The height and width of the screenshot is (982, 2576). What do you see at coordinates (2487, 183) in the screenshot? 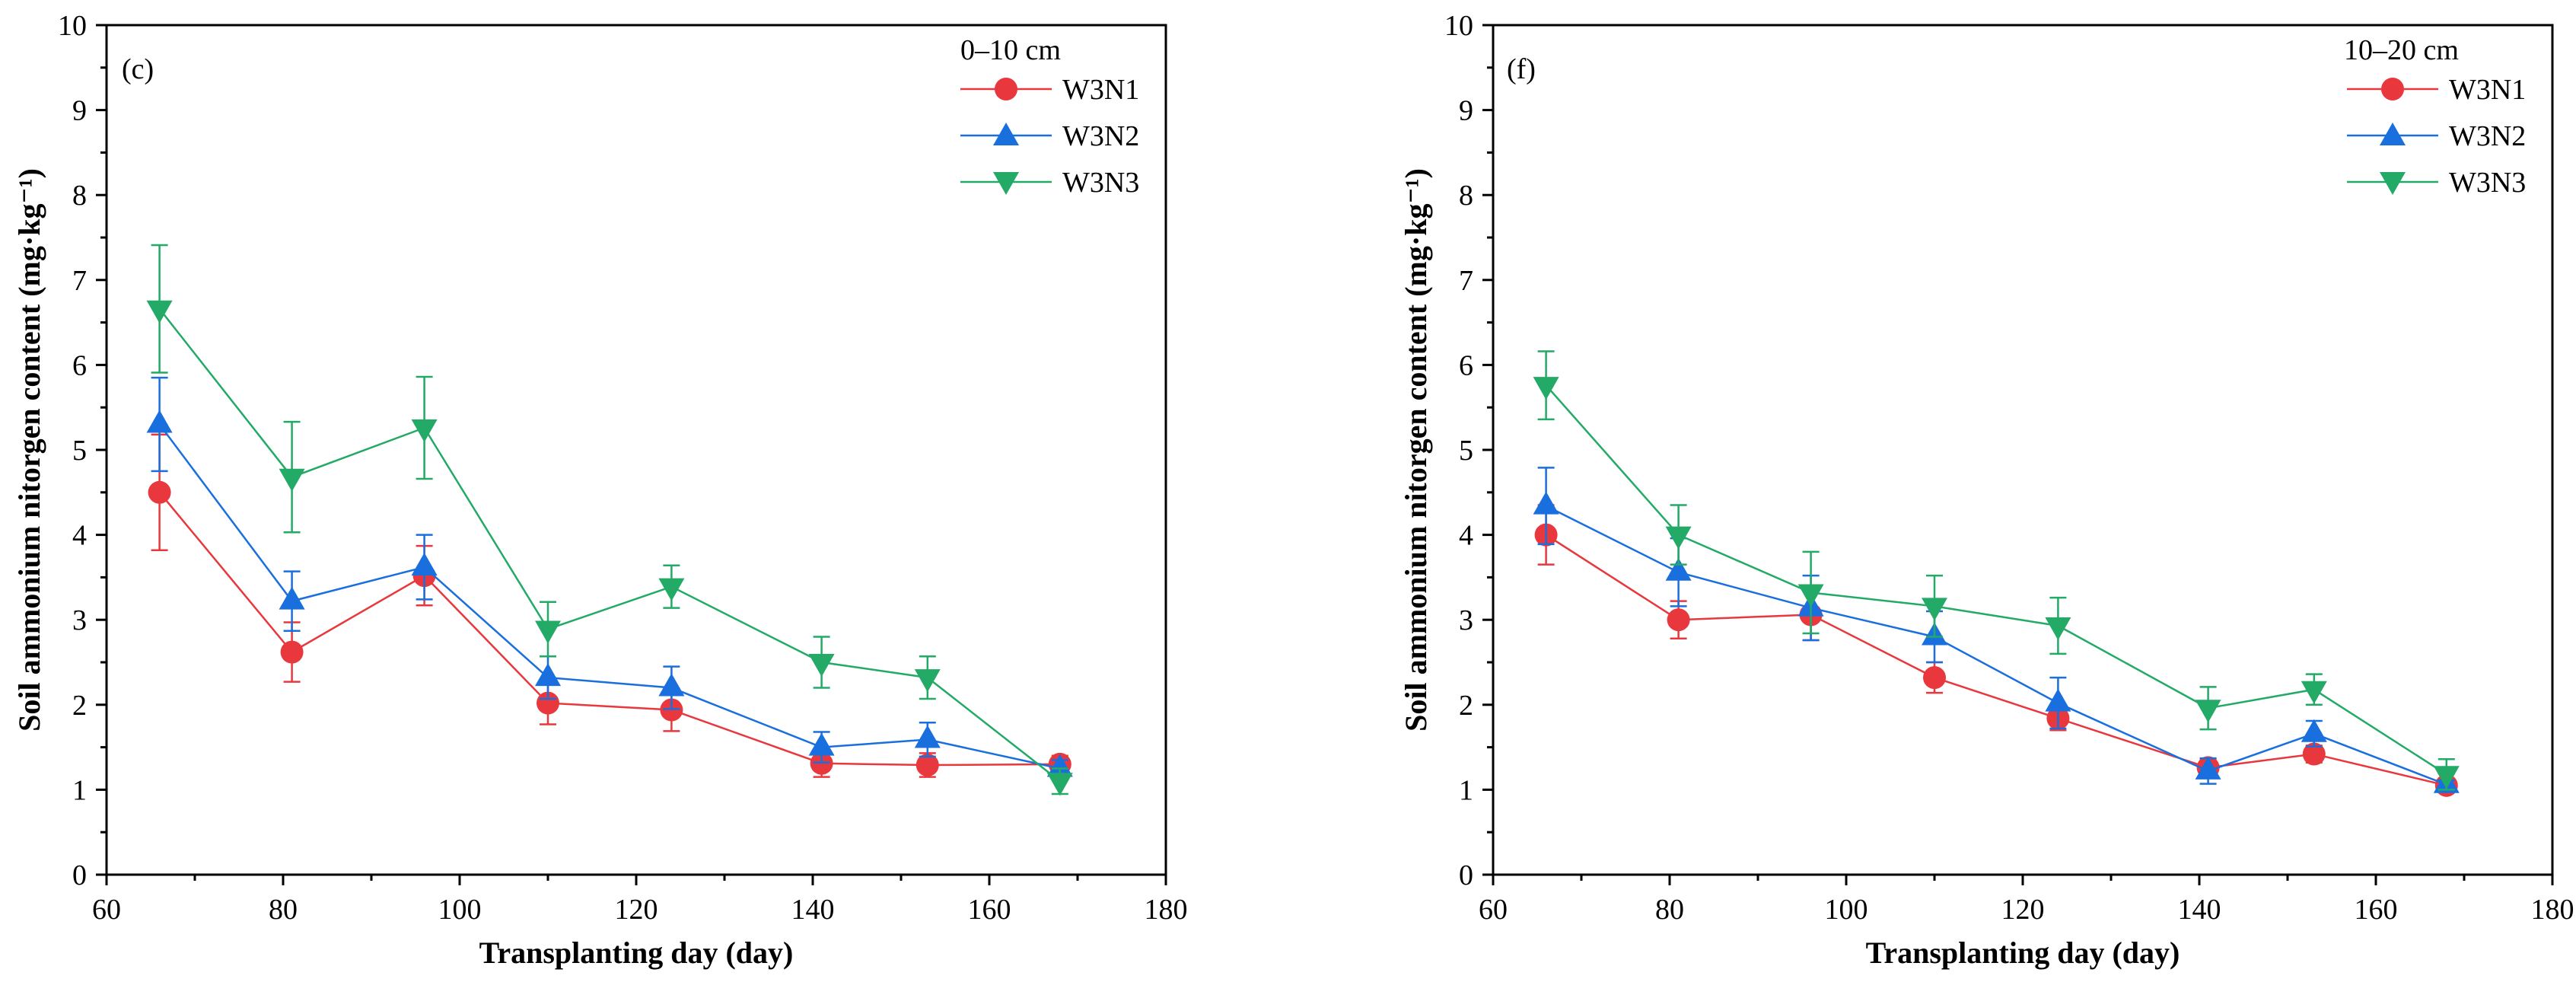
I see `legend-label: W3N3` at bounding box center [2487, 183].